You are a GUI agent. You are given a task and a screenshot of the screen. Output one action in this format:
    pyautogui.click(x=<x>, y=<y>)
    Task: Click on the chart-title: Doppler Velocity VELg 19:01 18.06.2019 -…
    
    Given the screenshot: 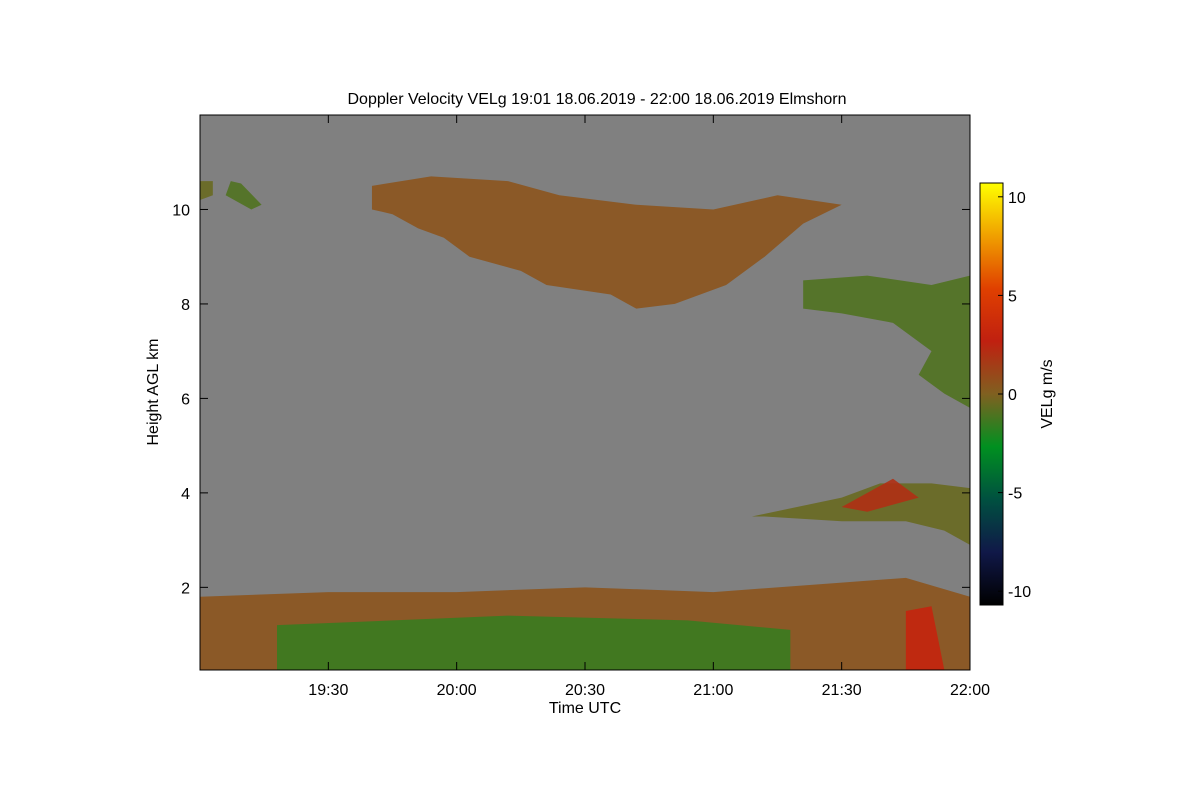 What is the action you would take?
    pyautogui.click(x=596, y=99)
    